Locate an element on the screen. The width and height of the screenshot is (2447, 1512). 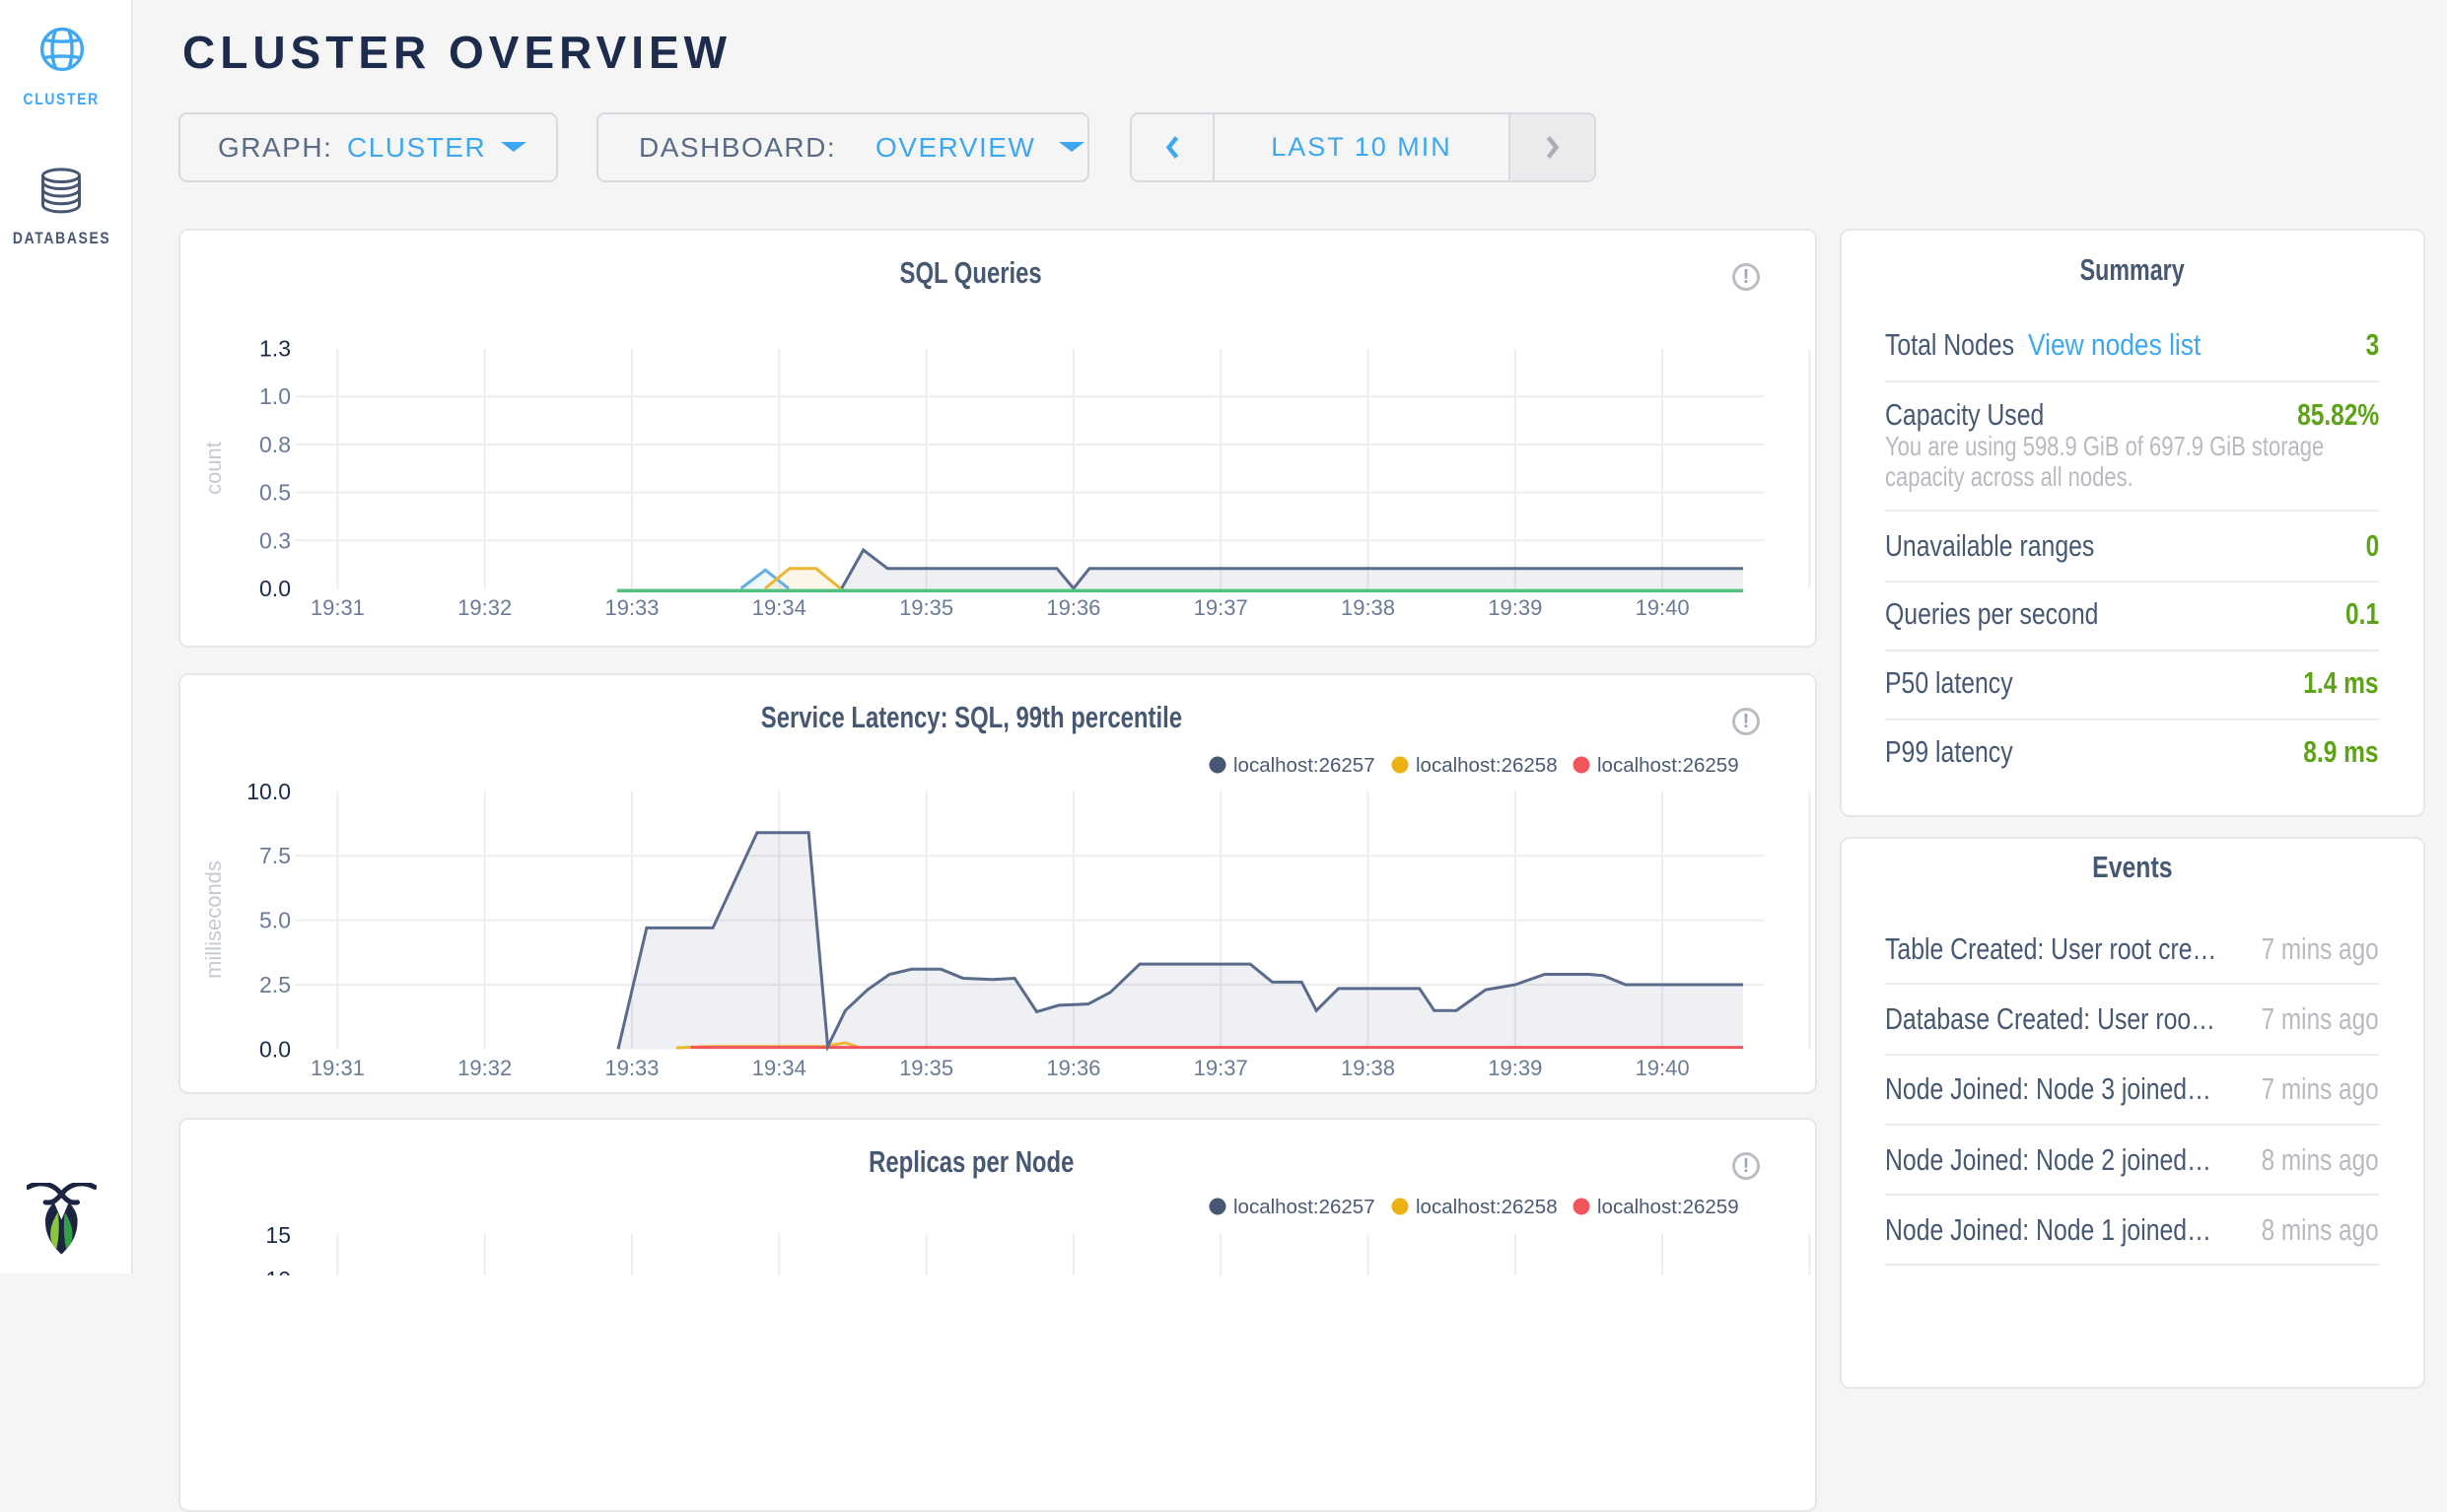
svg-text: 0.8 is located at coordinates (275, 444).